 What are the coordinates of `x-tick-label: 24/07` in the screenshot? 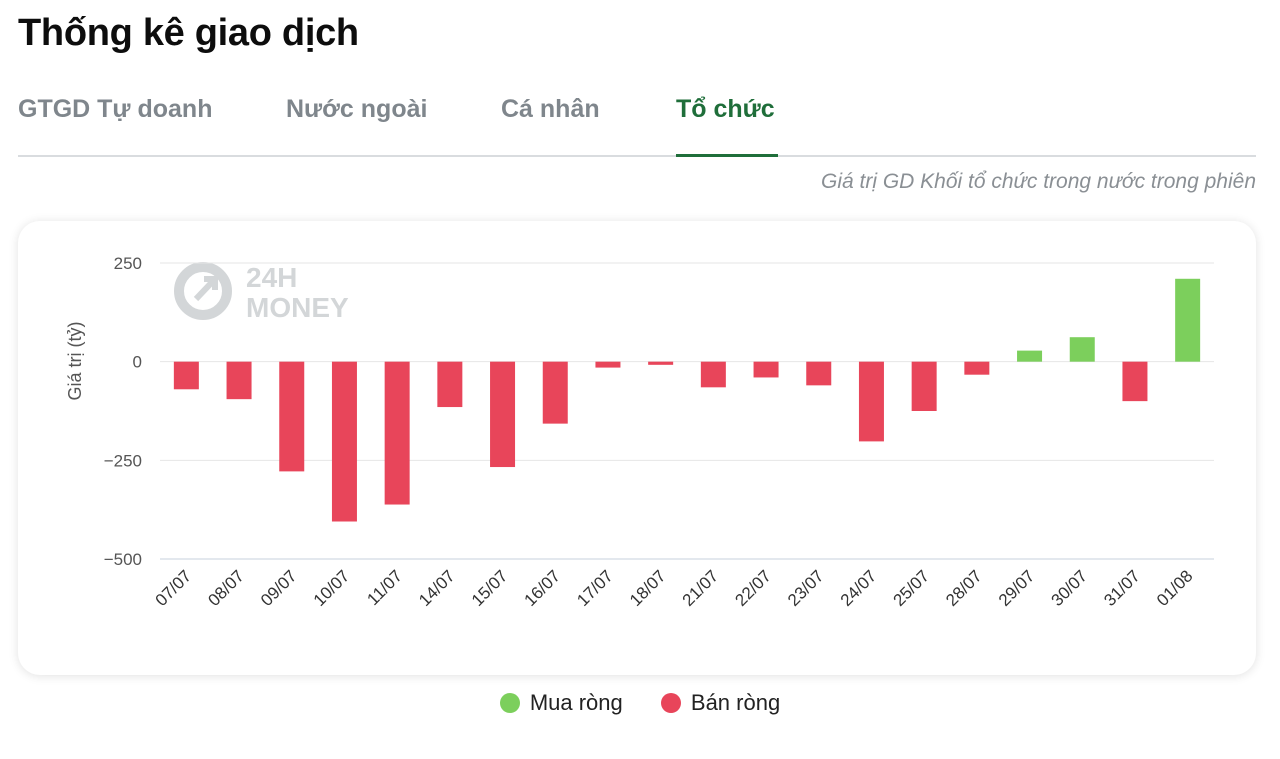 It's located at (859, 588).